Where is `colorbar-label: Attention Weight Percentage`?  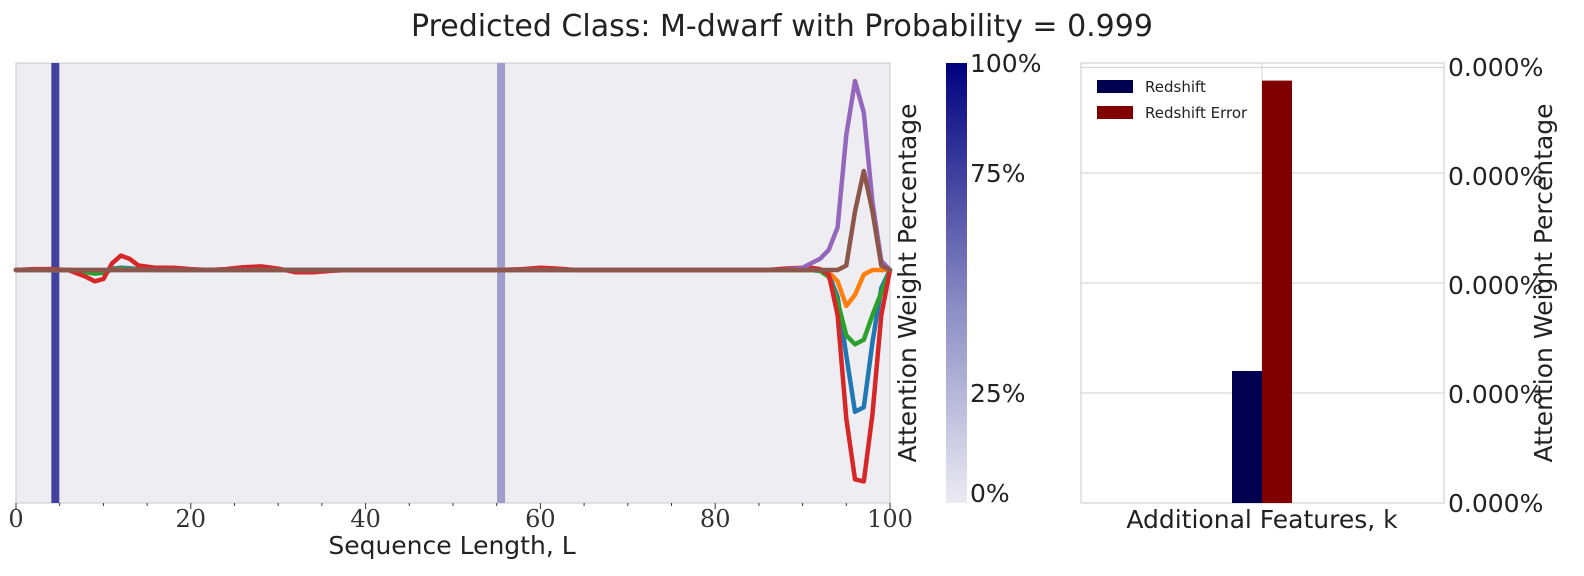
colorbar-label: Attention Weight Percentage is located at coordinates (907, 282).